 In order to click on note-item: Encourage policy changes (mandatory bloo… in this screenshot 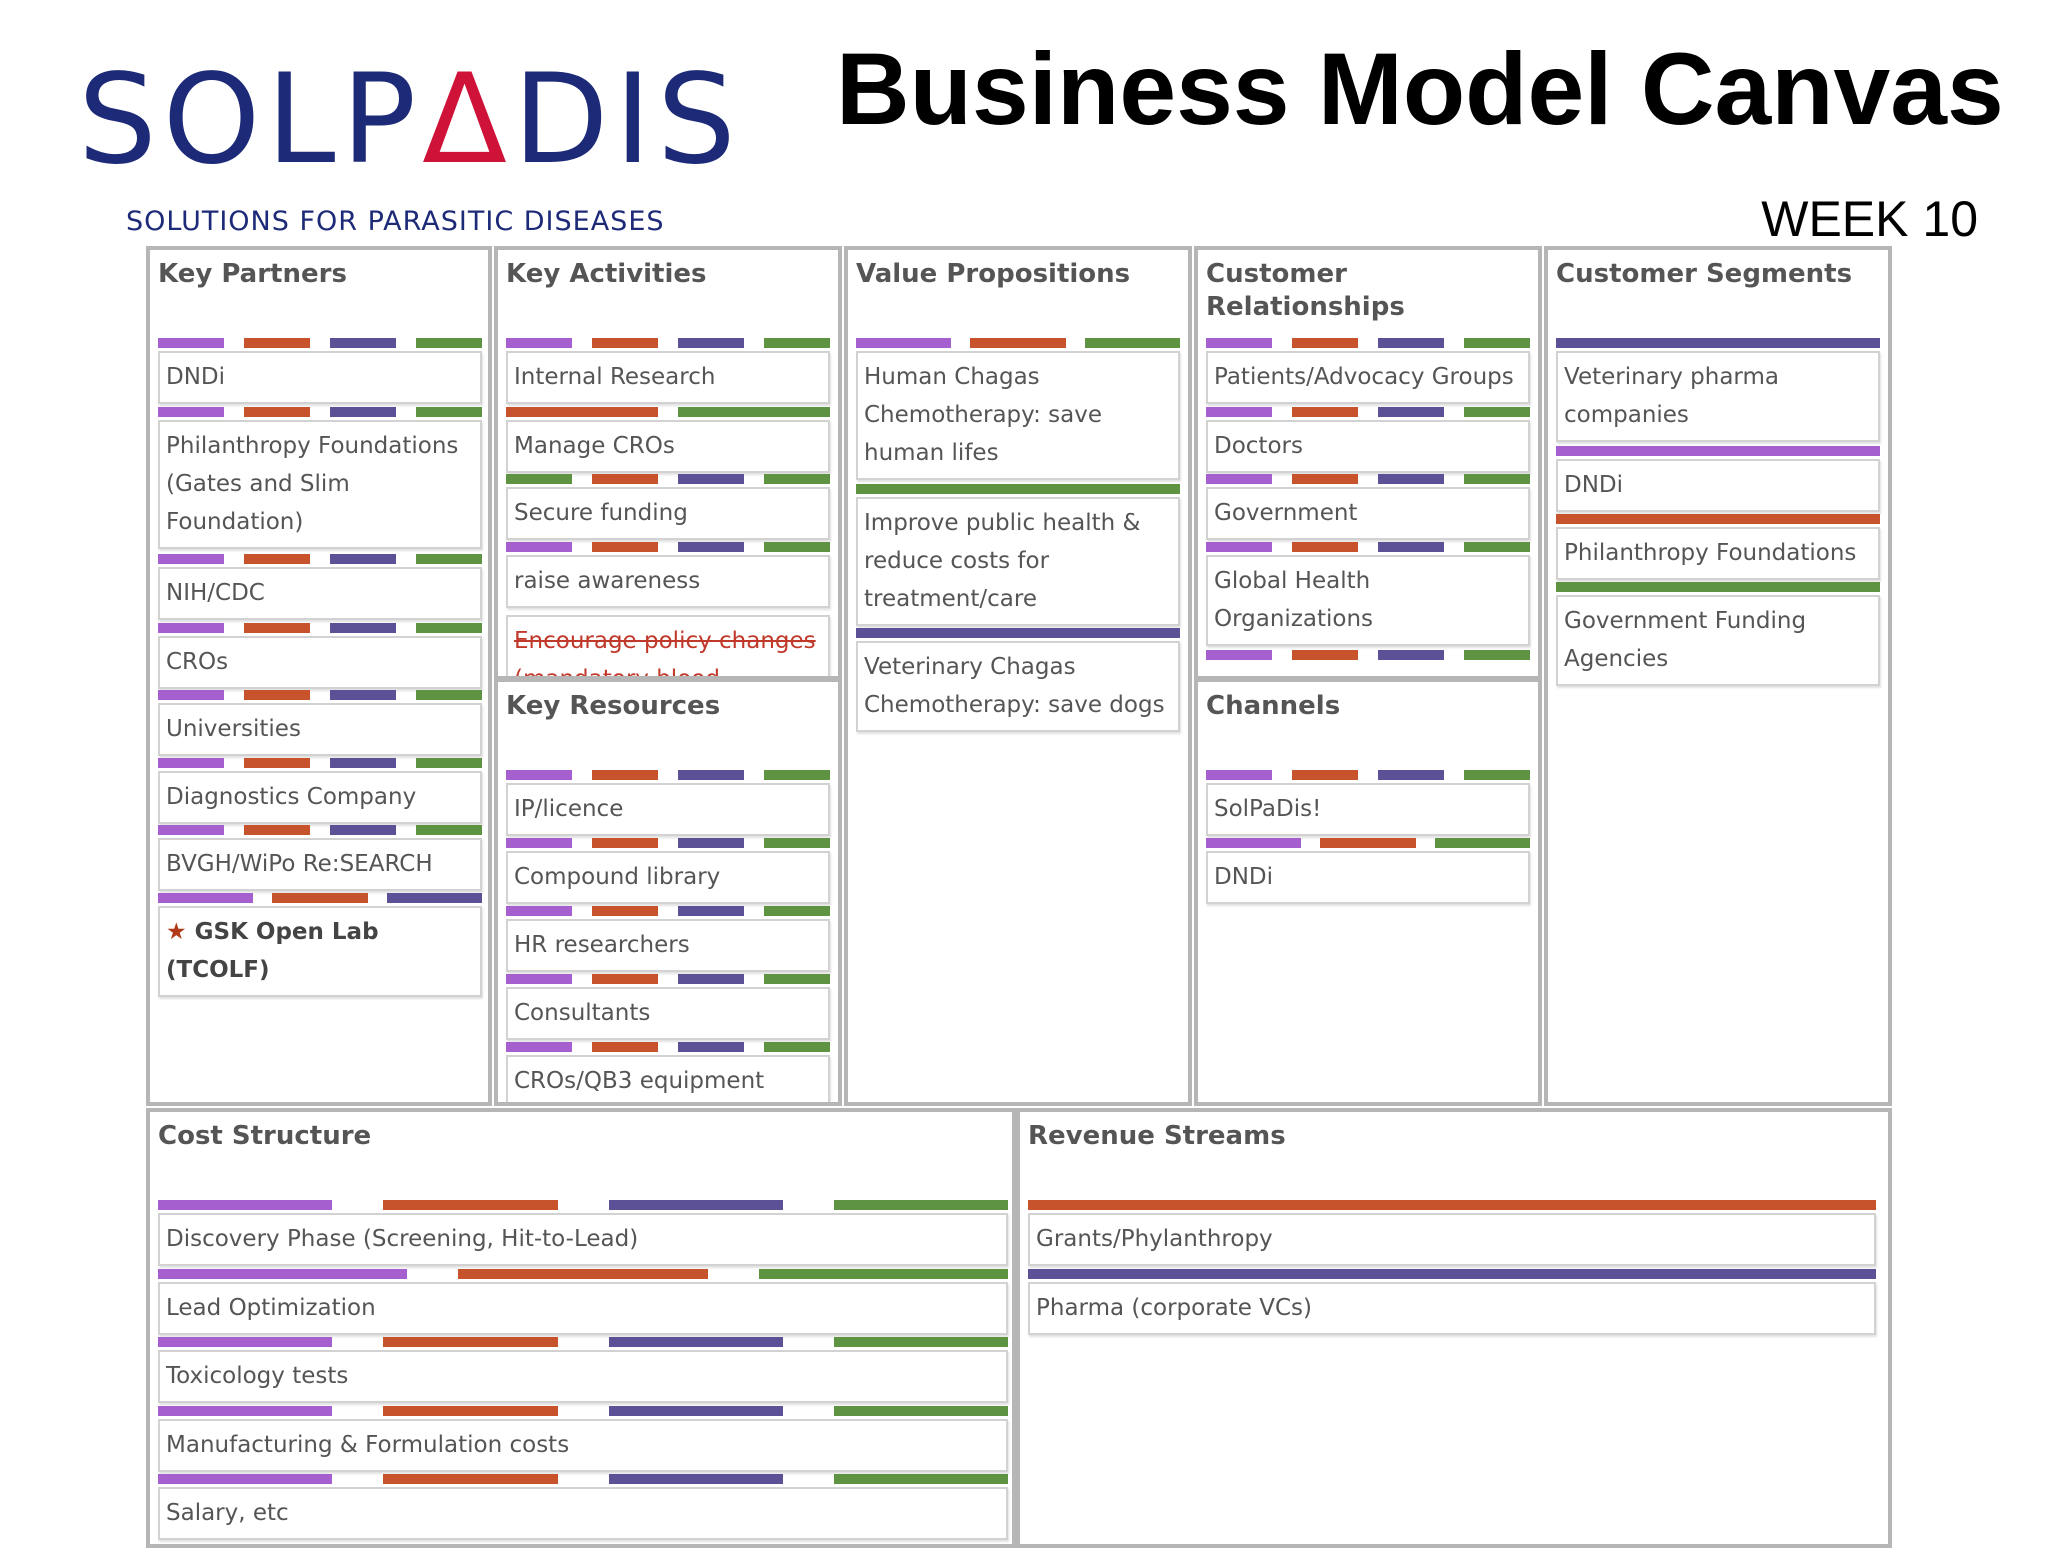, I will do `click(668, 644)`.